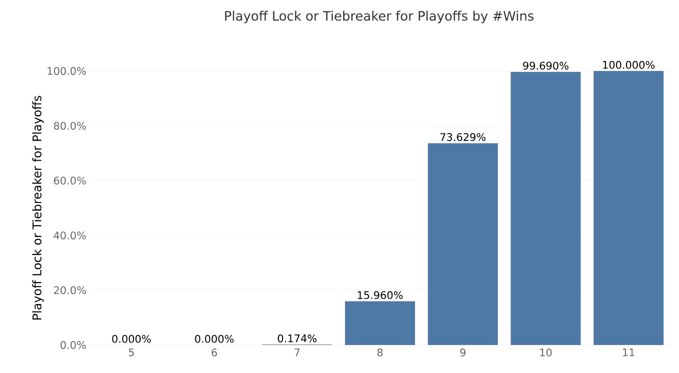 Image resolution: width=679 pixels, height=373 pixels. What do you see at coordinates (131, 352) in the screenshot?
I see `x-tick-label: 5` at bounding box center [131, 352].